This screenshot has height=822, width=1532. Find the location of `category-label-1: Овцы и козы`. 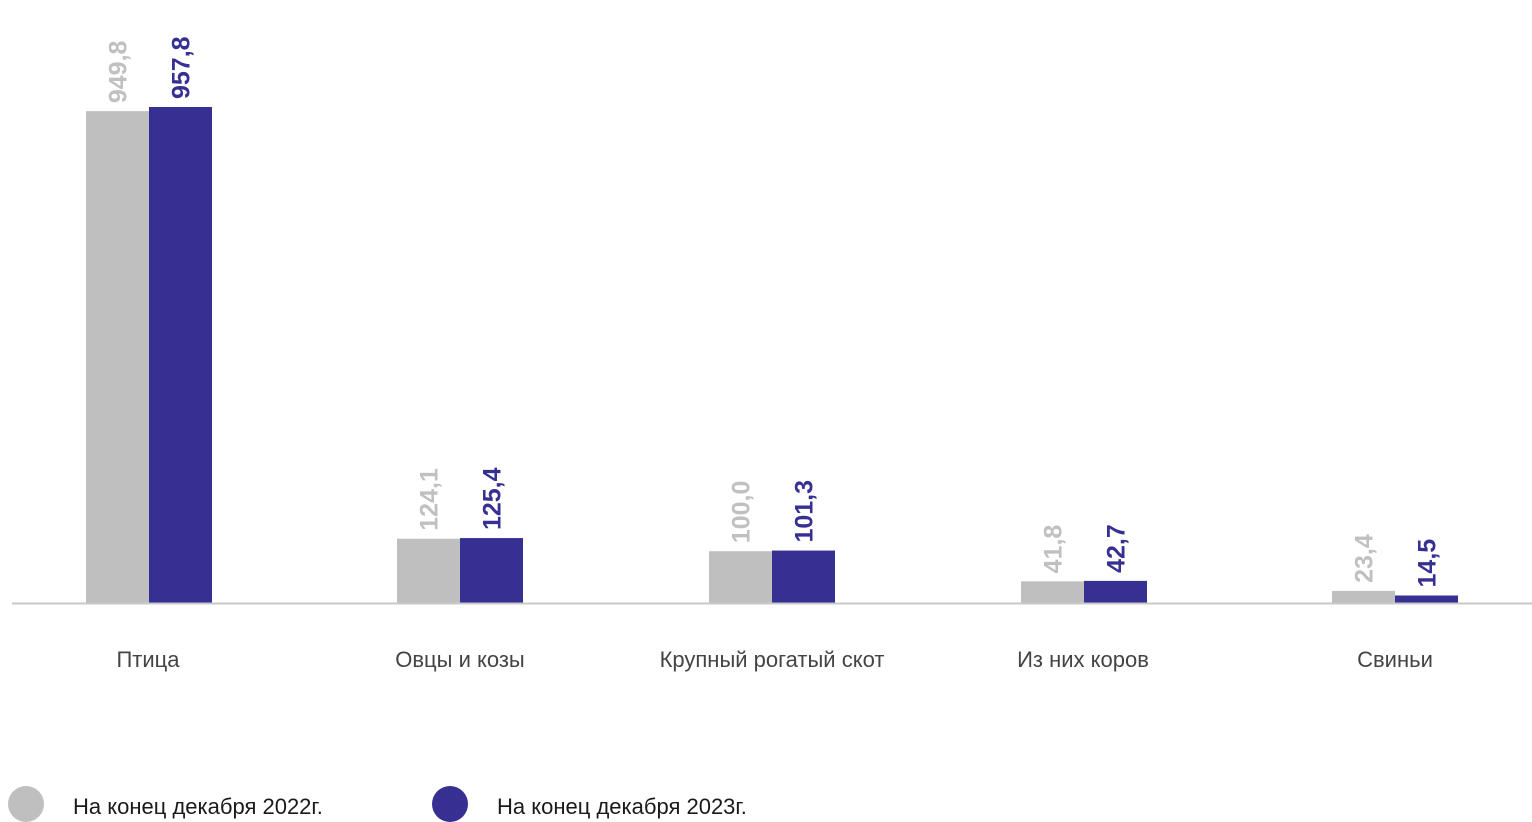

category-label-1: Овцы и козы is located at coordinates (460, 659).